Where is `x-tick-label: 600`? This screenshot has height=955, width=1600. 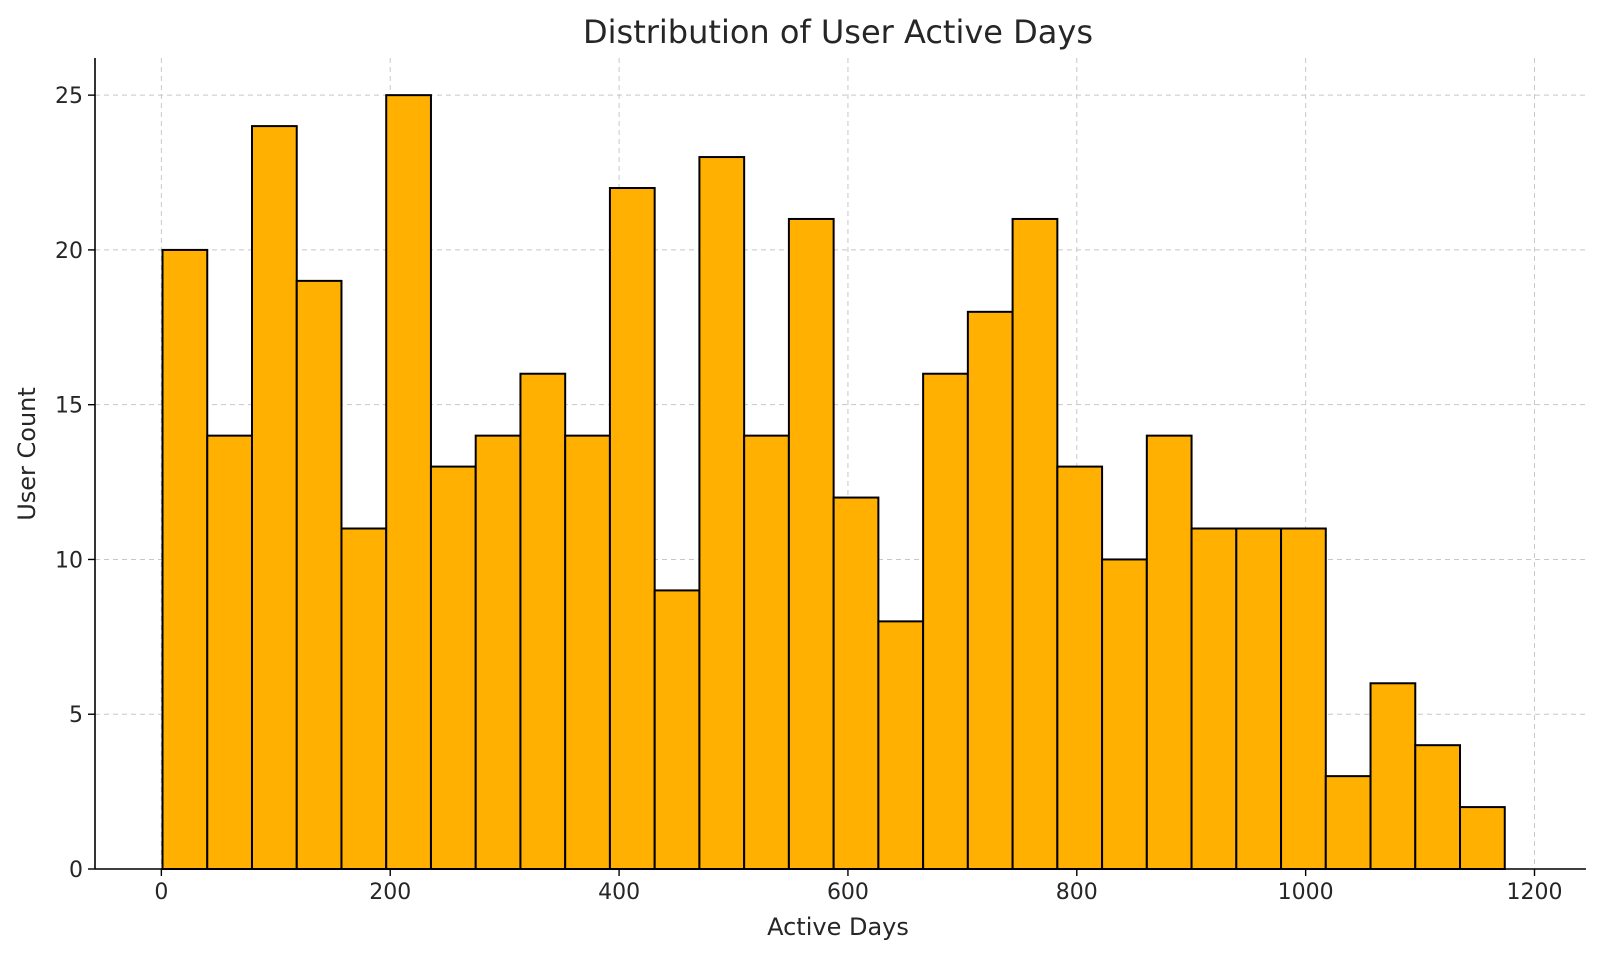
x-tick-label: 600 is located at coordinates (848, 892).